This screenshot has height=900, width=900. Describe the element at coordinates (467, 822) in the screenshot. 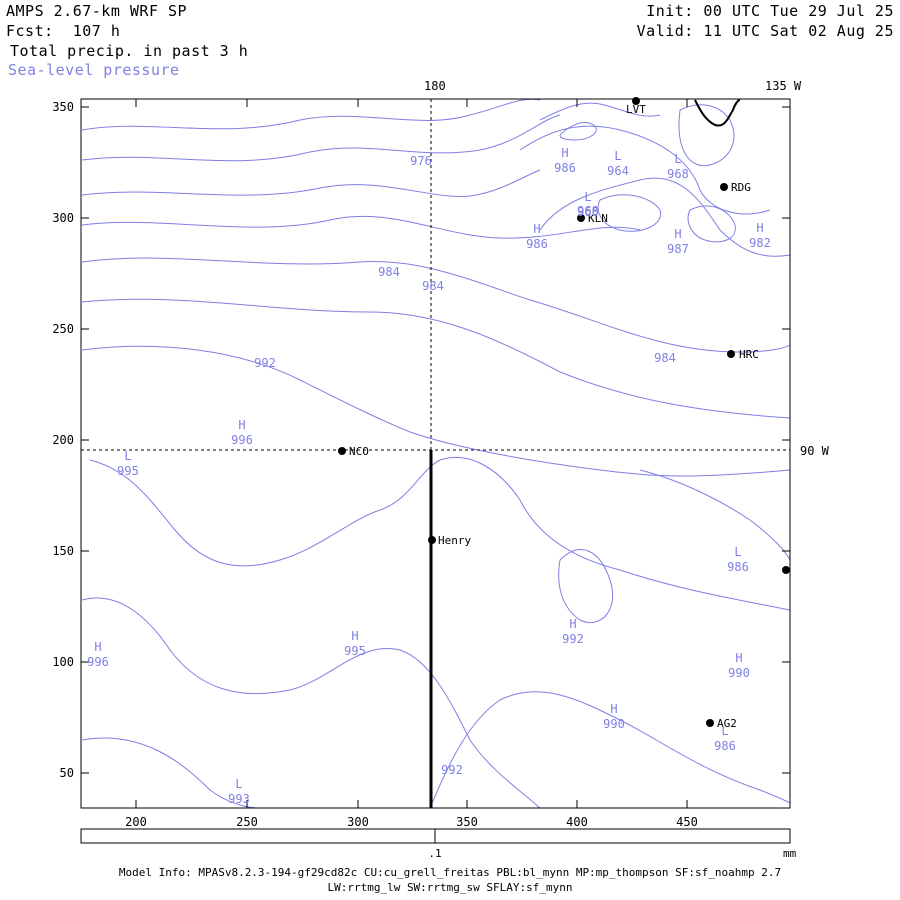

I see `x-tick-label: 350` at that location.